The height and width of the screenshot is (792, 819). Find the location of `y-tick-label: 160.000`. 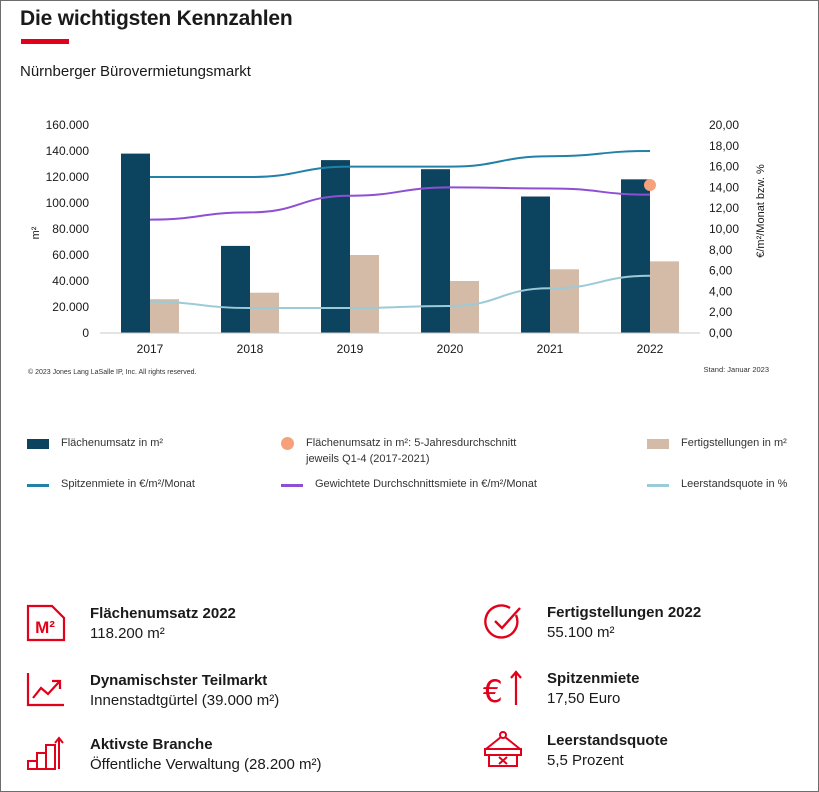

y-tick-label: 160.000 is located at coordinates (68, 125).